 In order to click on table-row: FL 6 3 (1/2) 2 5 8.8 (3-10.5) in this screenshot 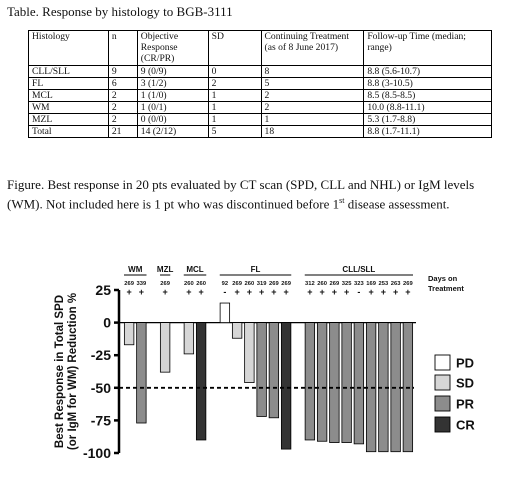, I will do `click(260, 83)`.